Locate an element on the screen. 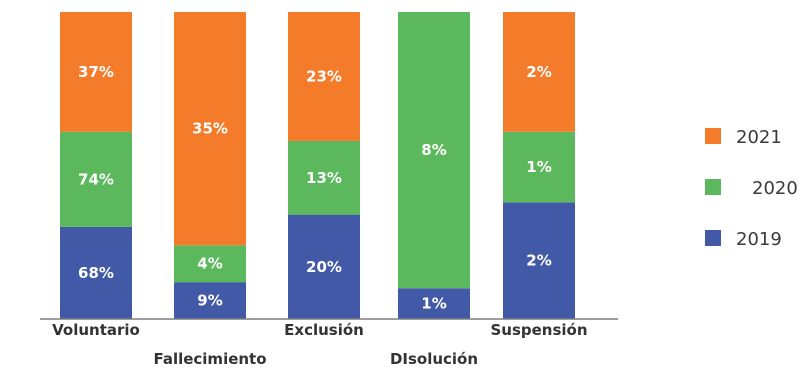 The image size is (809, 371). data-label-exclusion-2020: 13% is located at coordinates (324, 178).